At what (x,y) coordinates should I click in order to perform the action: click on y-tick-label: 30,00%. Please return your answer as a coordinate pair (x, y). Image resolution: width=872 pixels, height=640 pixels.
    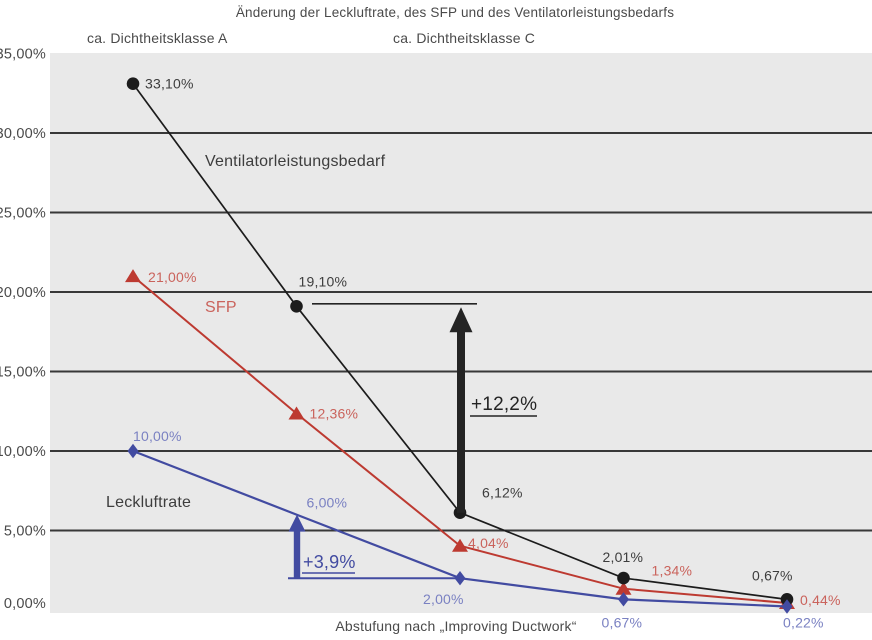
    Looking at the image, I should click on (23, 134).